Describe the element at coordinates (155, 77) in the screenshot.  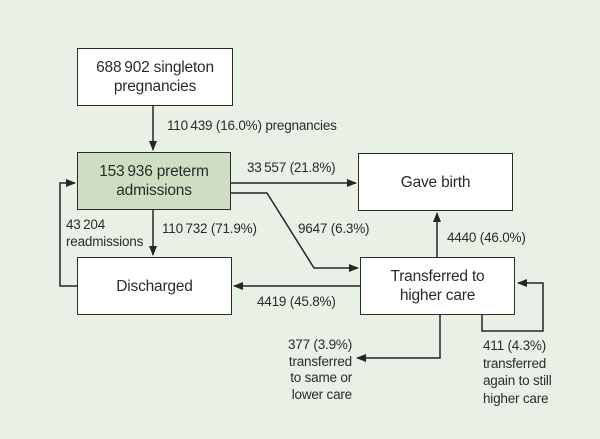
I see `node-singleton-pregnancies: 688 902 singleton pregnancies` at that location.